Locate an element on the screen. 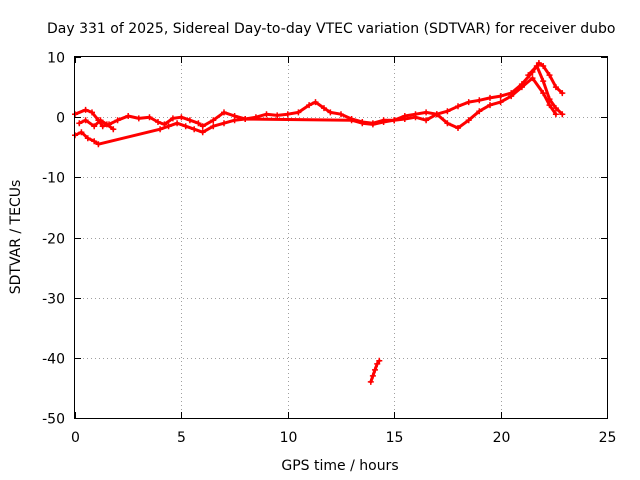 This screenshot has height=480, width=640. series-track-d is located at coordinates (375, 371).